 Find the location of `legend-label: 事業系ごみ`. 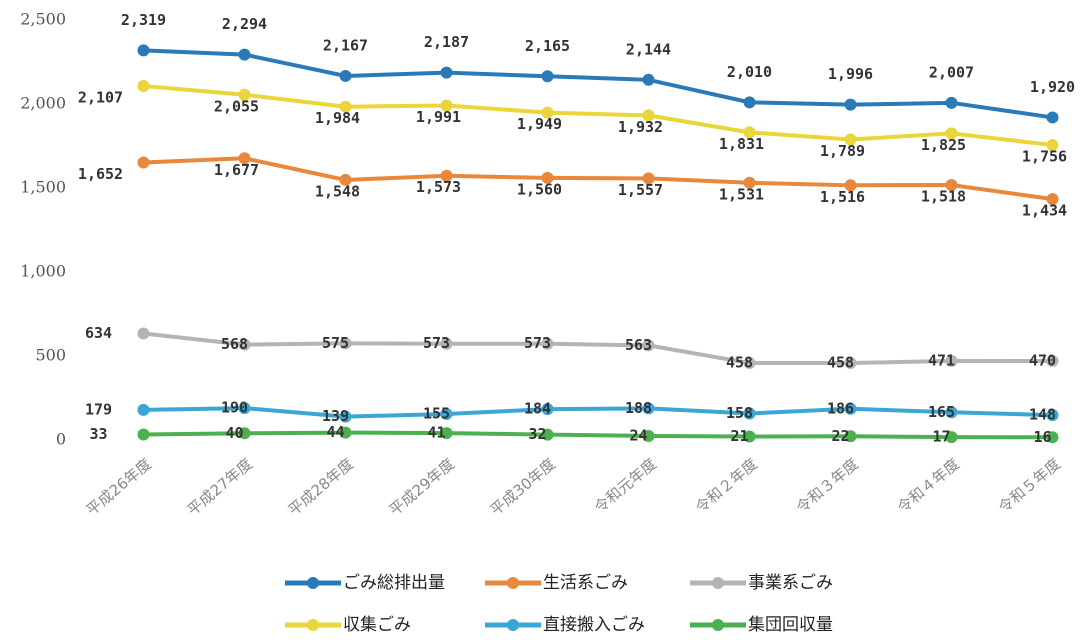

legend-label: 事業系ごみ is located at coordinates (790, 583).